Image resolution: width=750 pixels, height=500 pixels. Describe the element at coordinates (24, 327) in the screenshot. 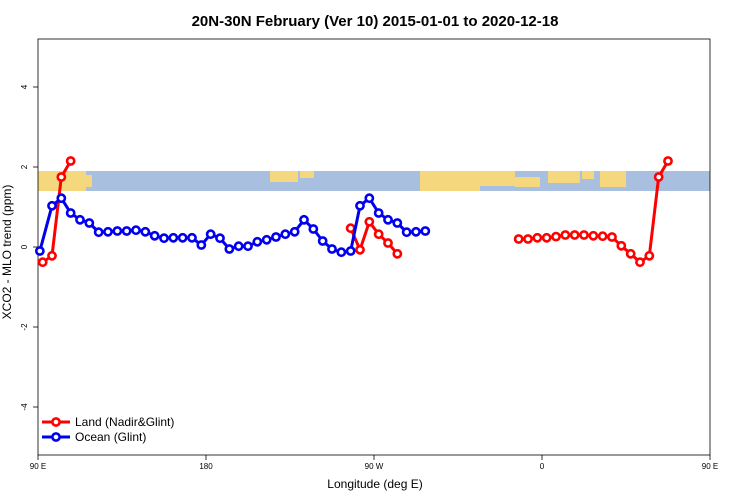

I see `y-tick-label: -2` at that location.